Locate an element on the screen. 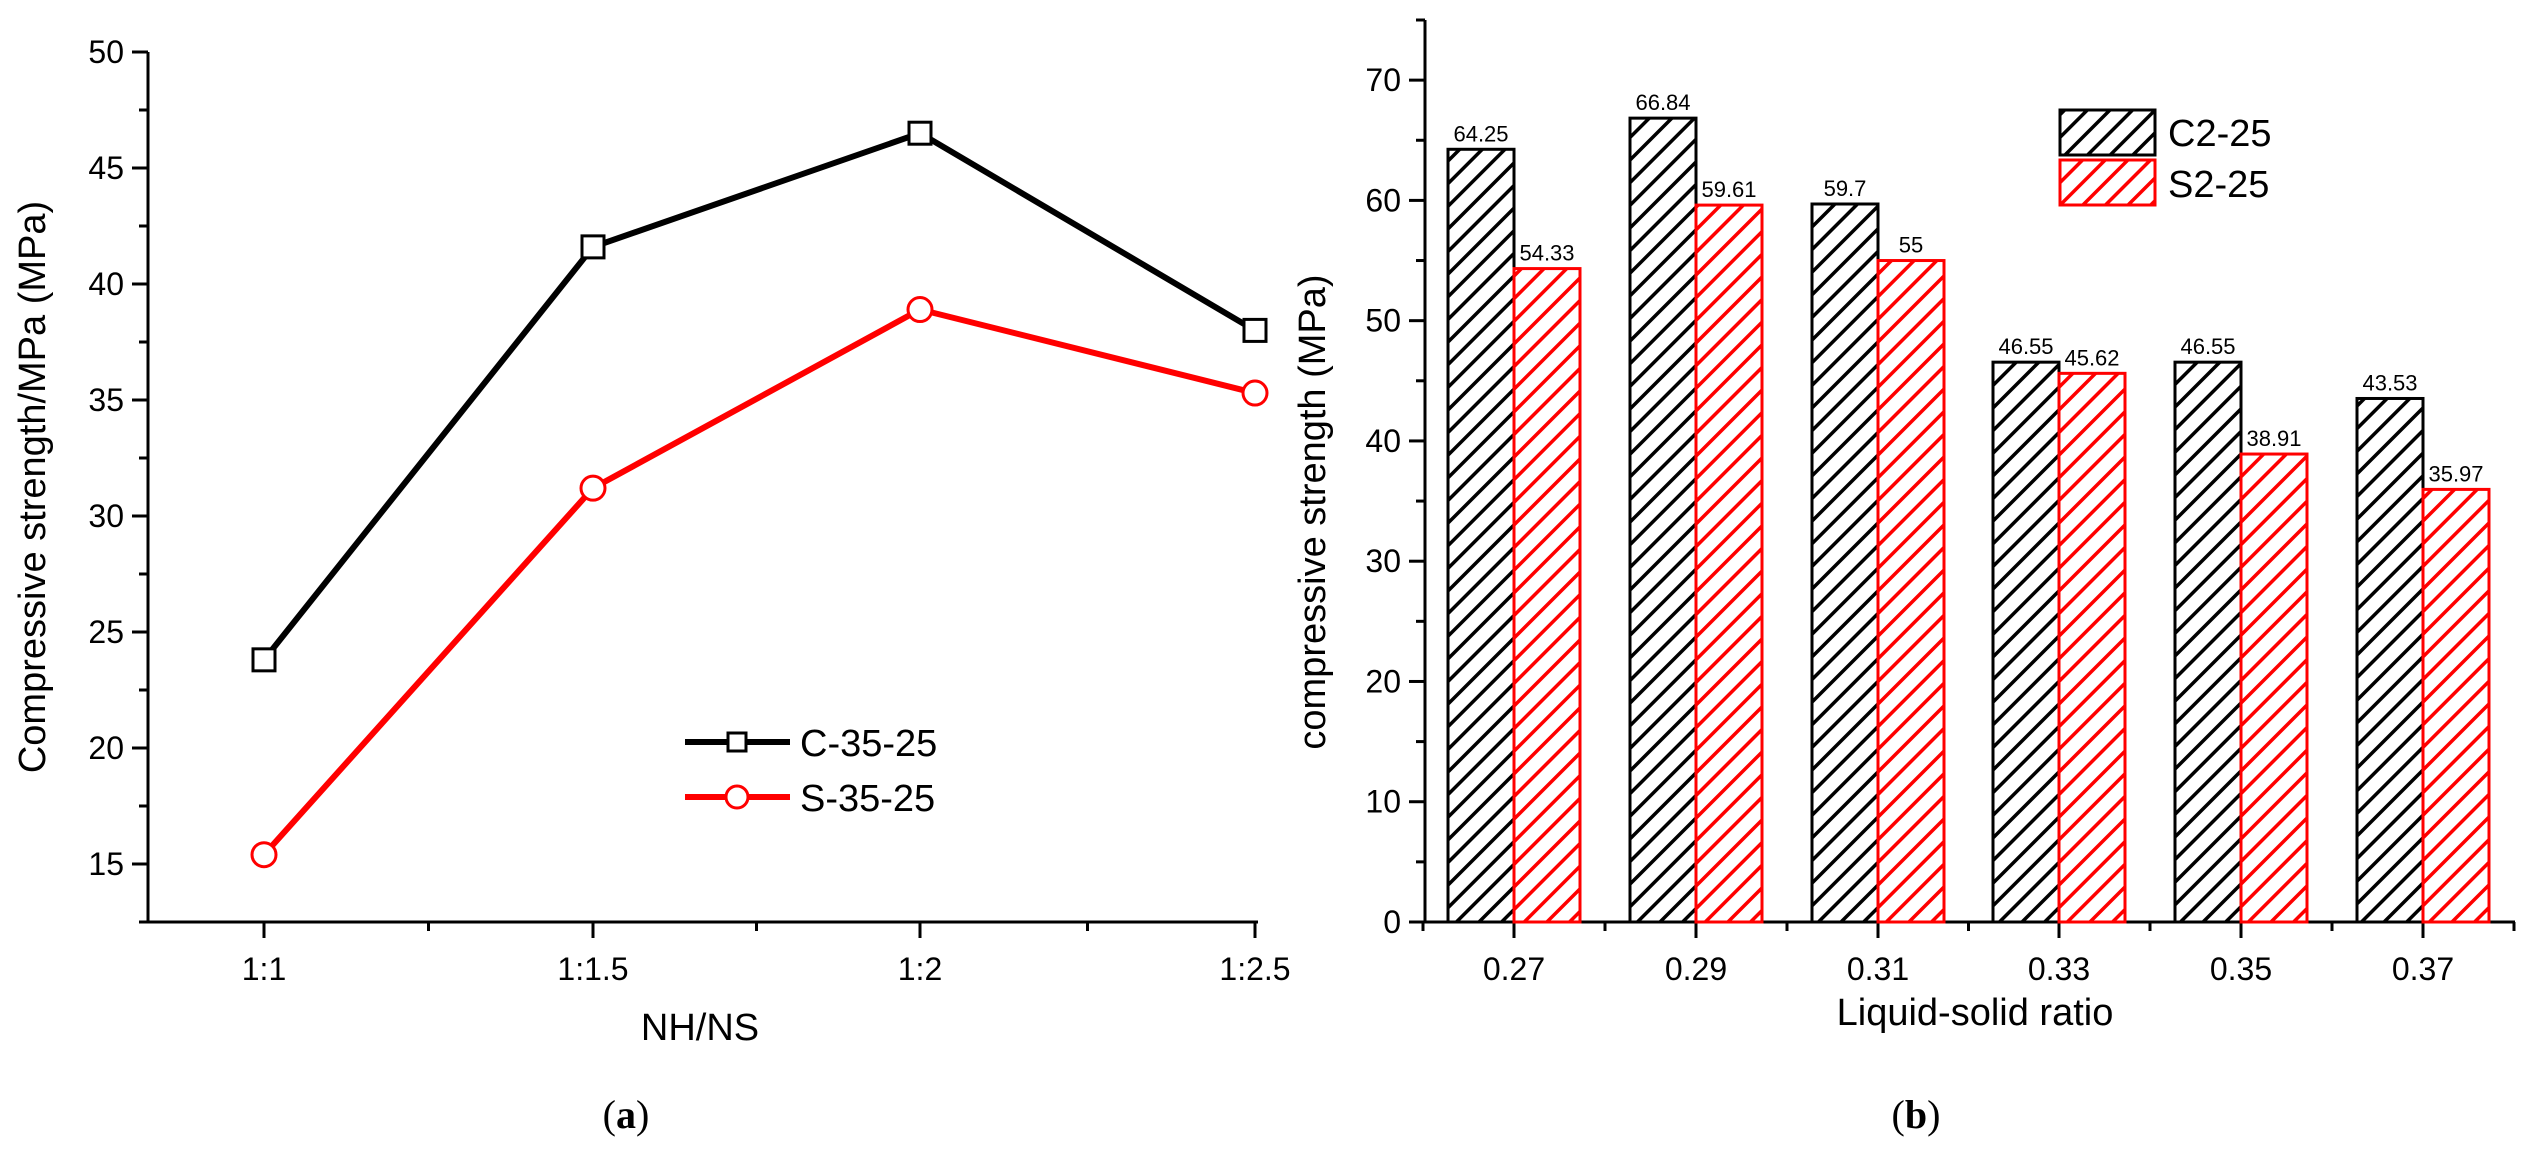 This screenshot has width=2527, height=1149. y-tick-label-b: 0 is located at coordinates (1392, 922).